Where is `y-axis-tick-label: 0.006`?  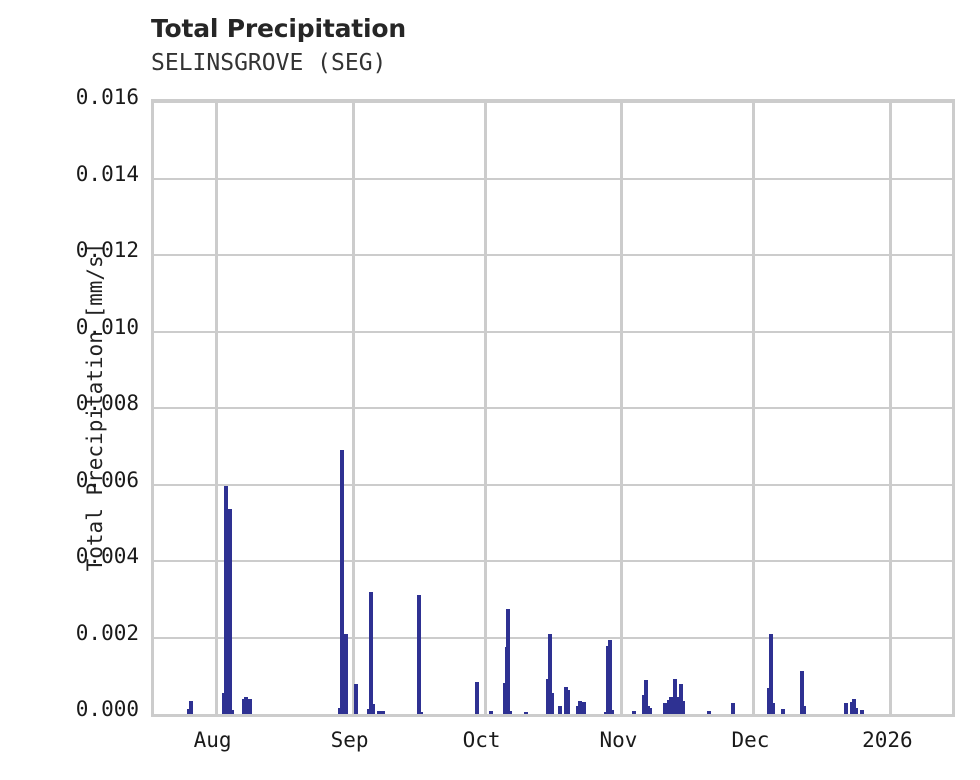
y-axis-tick-label: 0.006 is located at coordinates (107, 479).